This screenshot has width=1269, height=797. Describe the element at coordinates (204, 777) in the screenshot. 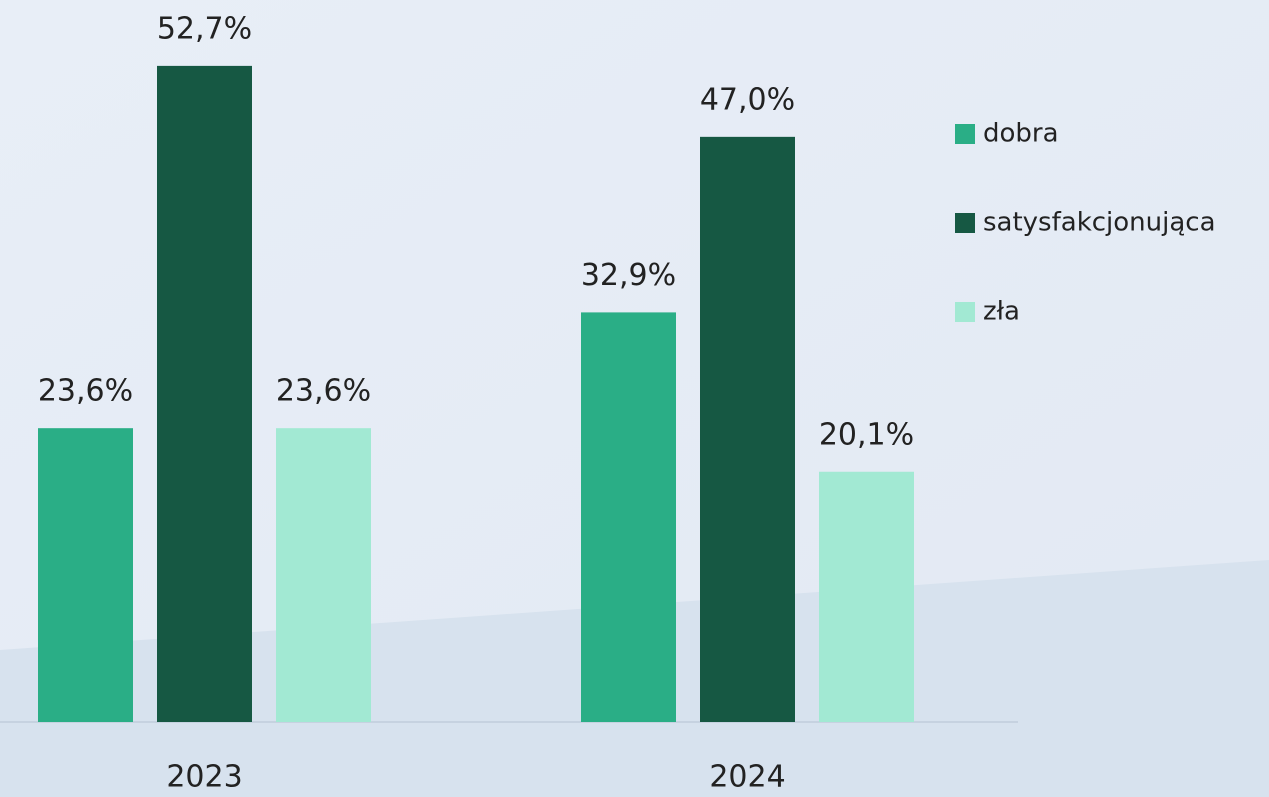

I see `x-tick-label: 2023` at that location.